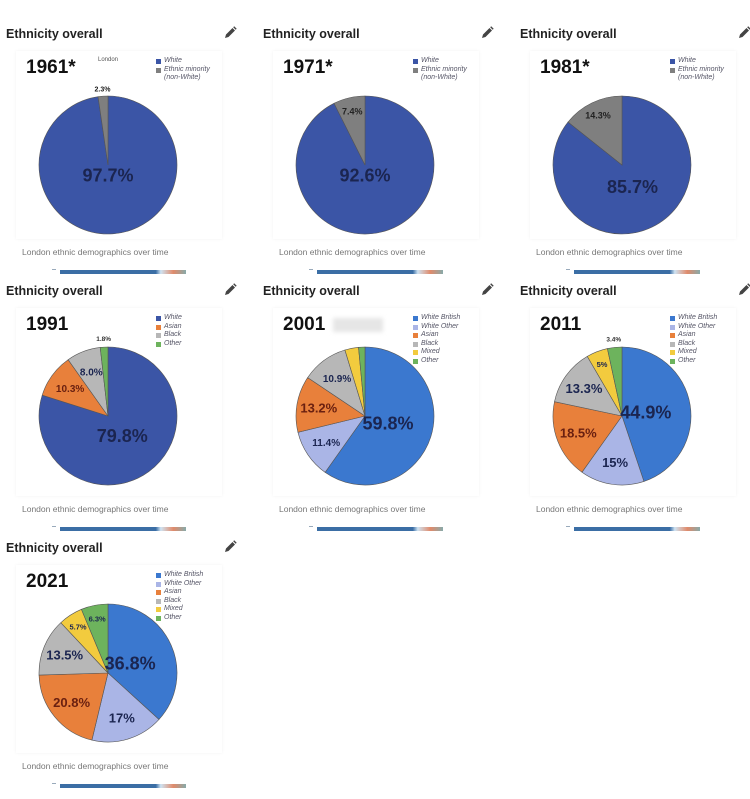 The image size is (750, 799). I want to click on chart-subtitle: London, so click(108, 60).